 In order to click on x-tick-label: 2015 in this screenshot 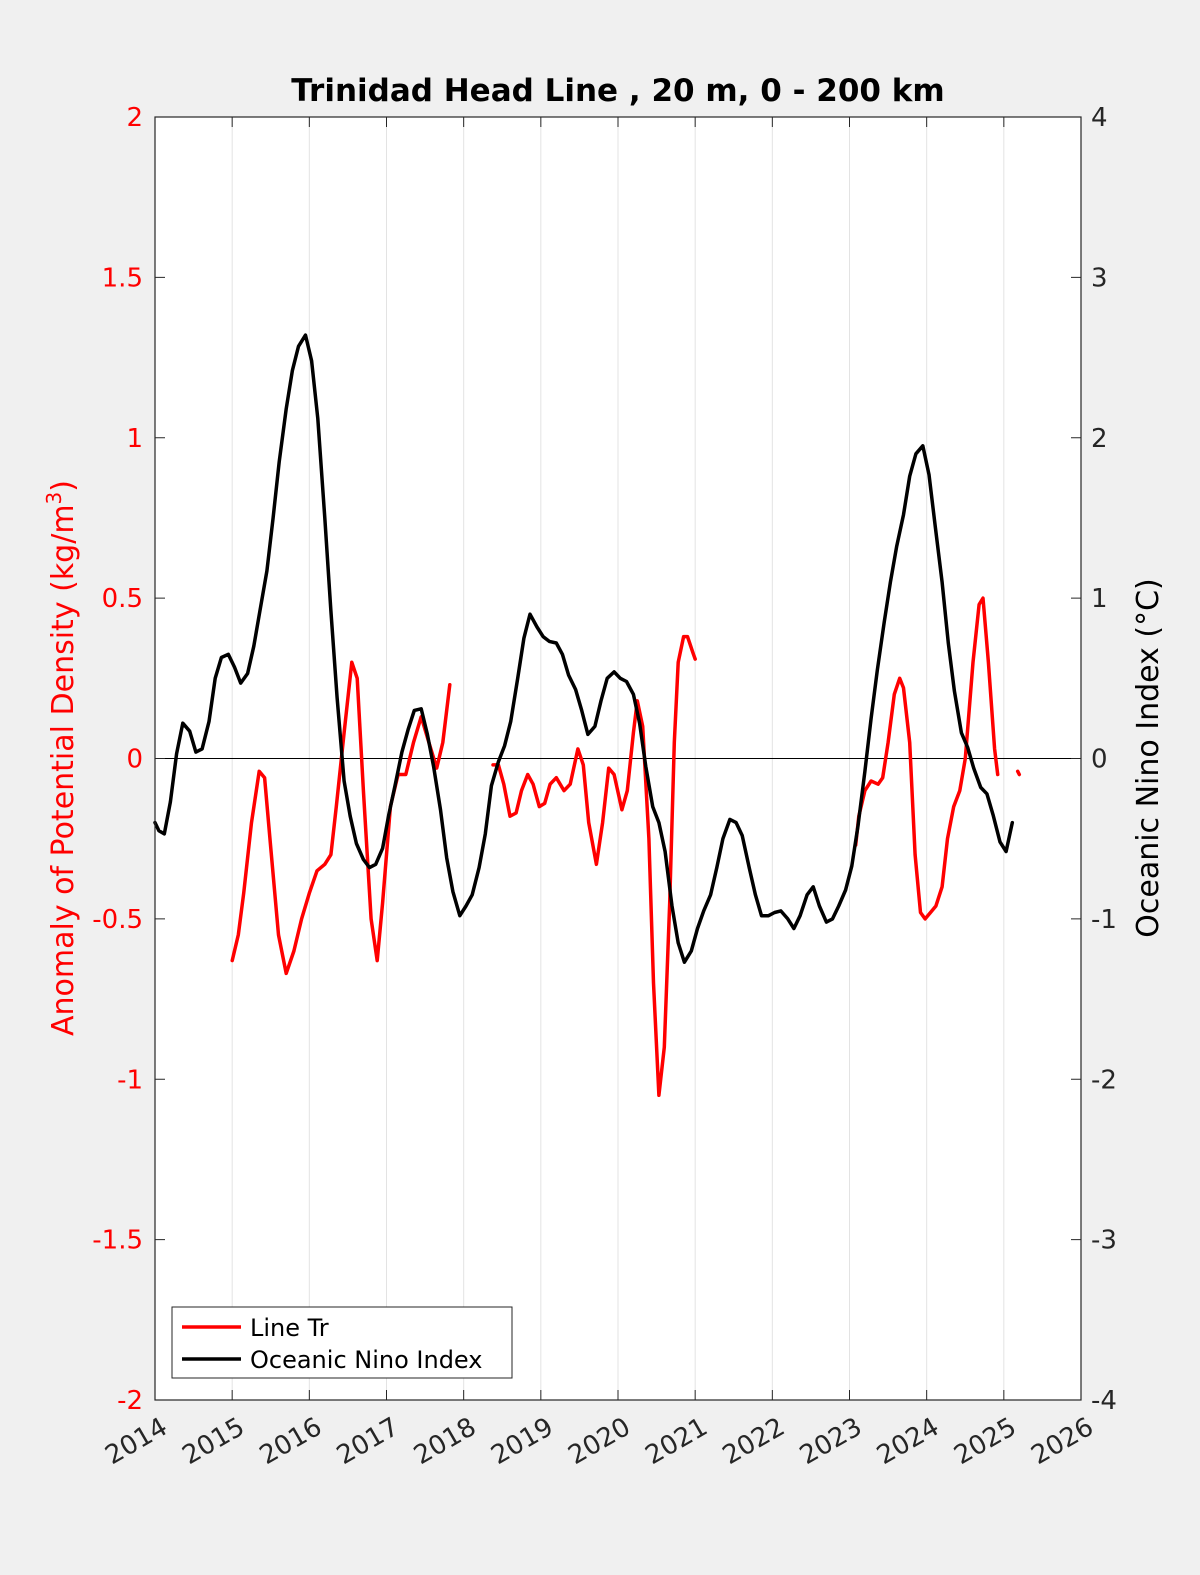, I will do `click(214, 1441)`.